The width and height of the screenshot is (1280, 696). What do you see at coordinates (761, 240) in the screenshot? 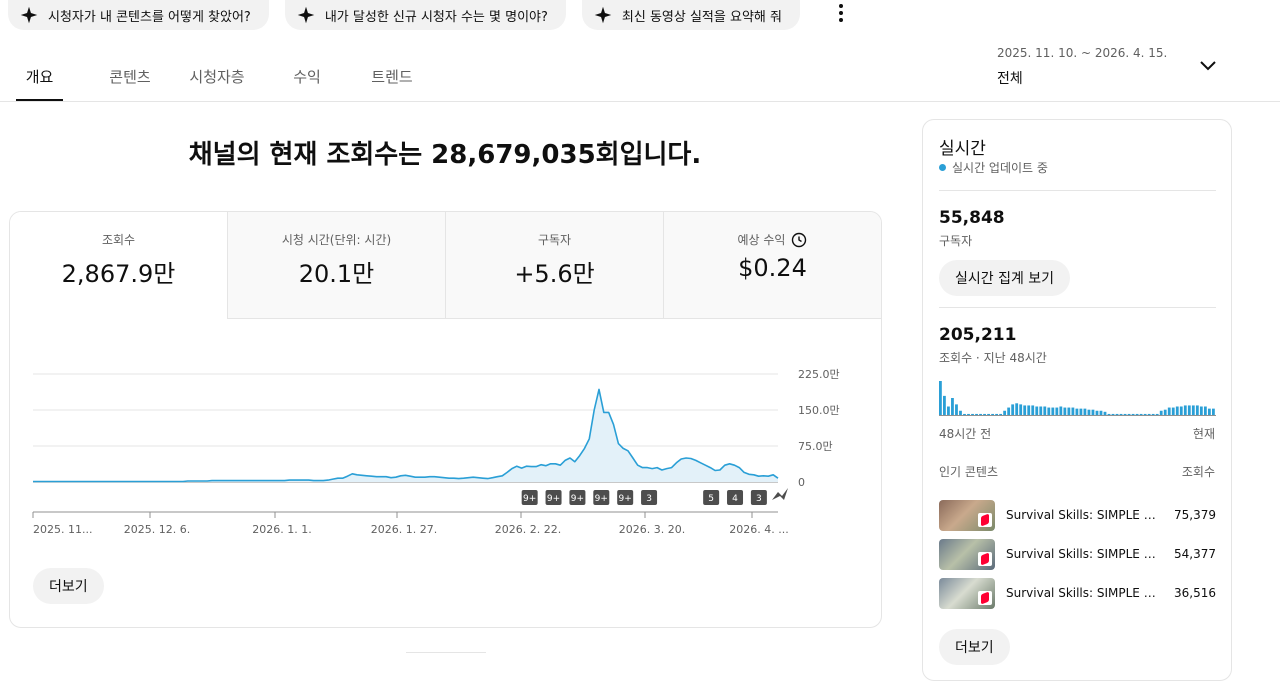
I see `metric-label: 예상 수익` at bounding box center [761, 240].